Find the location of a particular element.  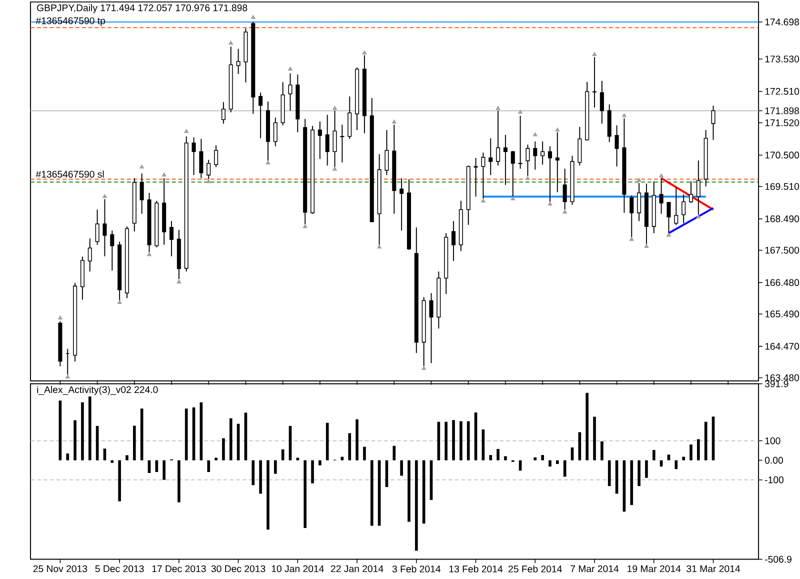

ref-line-label: #1365467590 sl is located at coordinates (70, 174).